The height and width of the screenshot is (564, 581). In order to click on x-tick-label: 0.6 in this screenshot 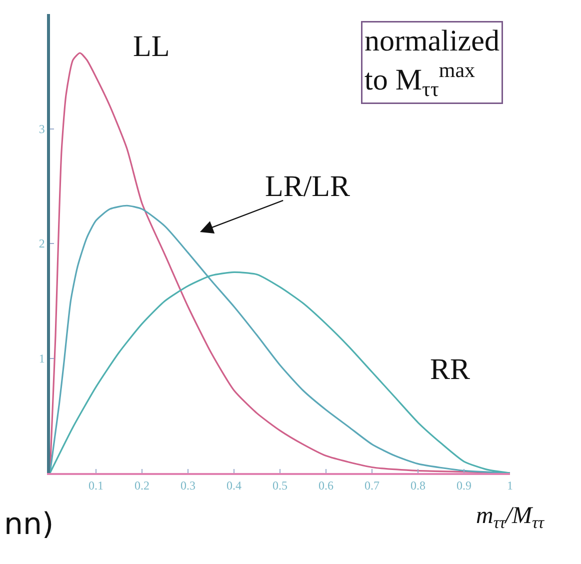, I will do `click(326, 485)`.